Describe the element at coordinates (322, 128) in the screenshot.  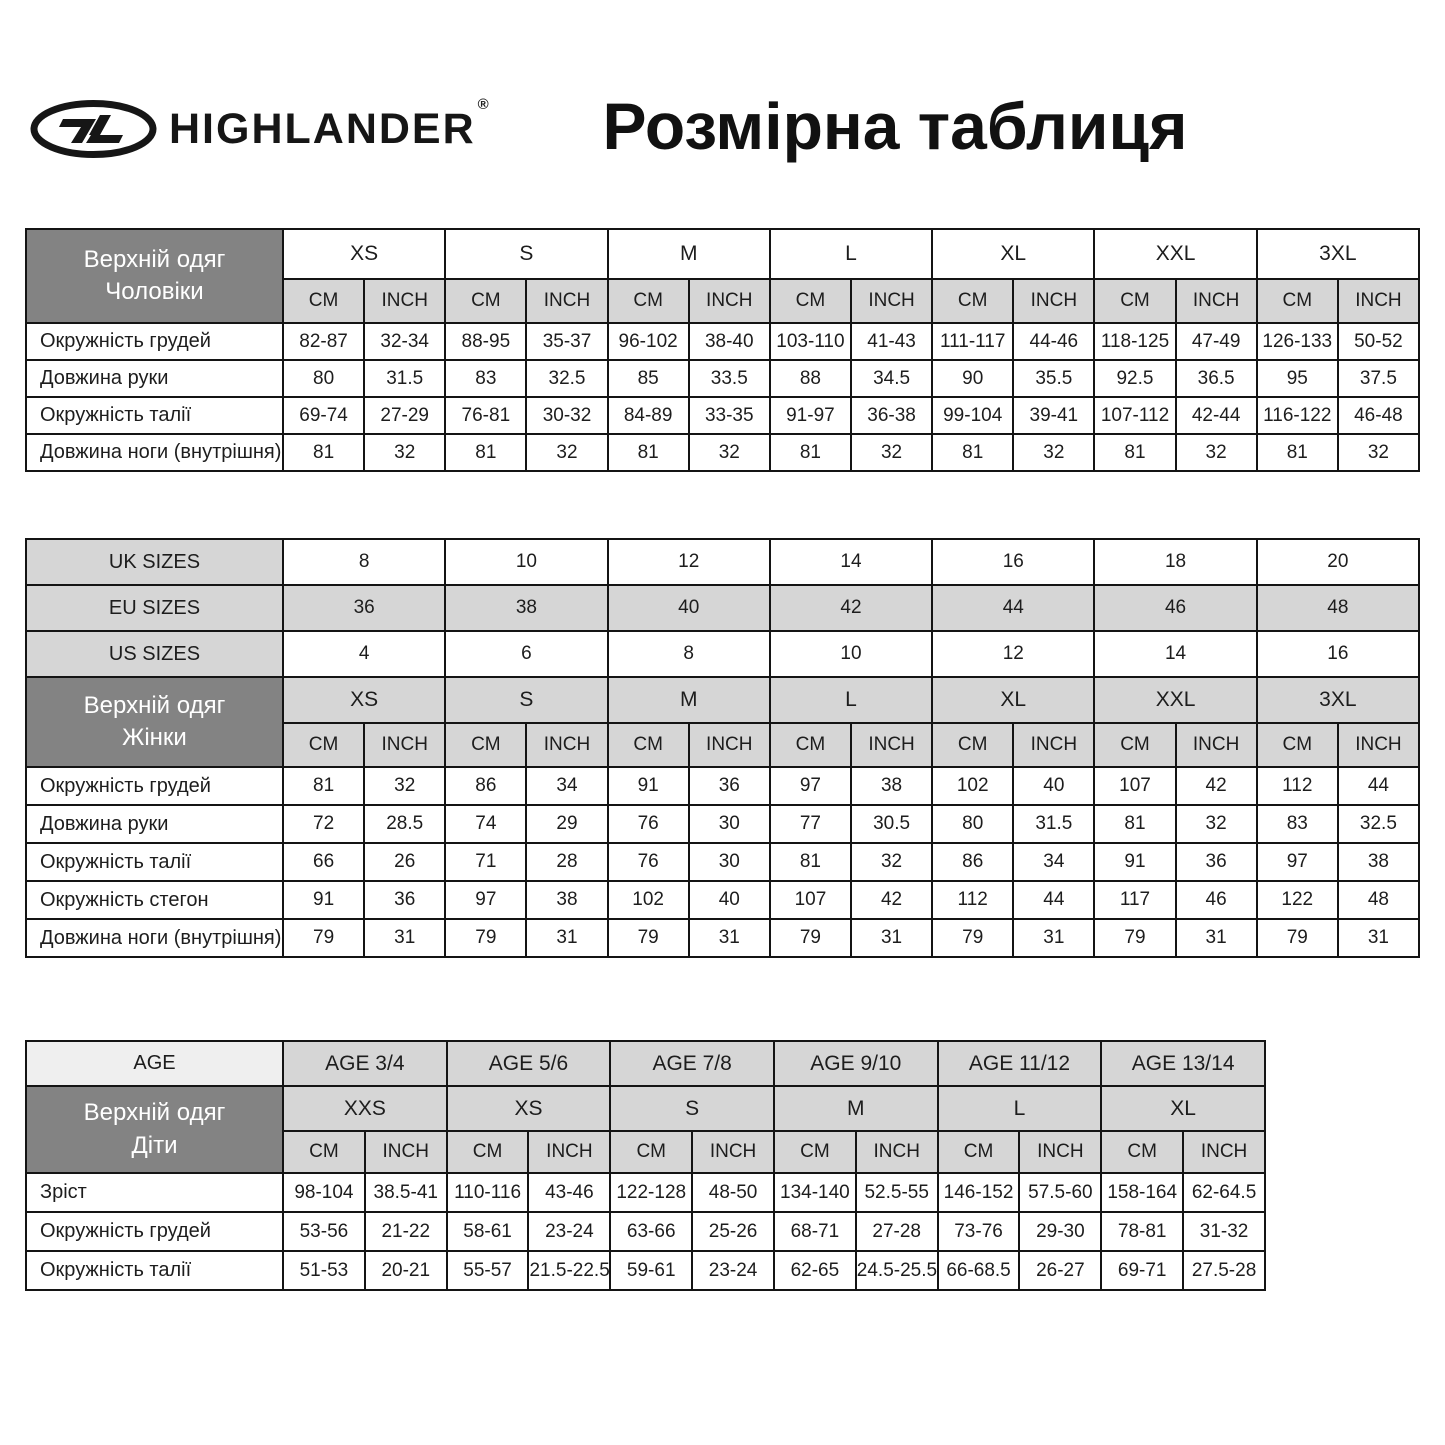
I see `brand-name: HIGHLANDER` at that location.